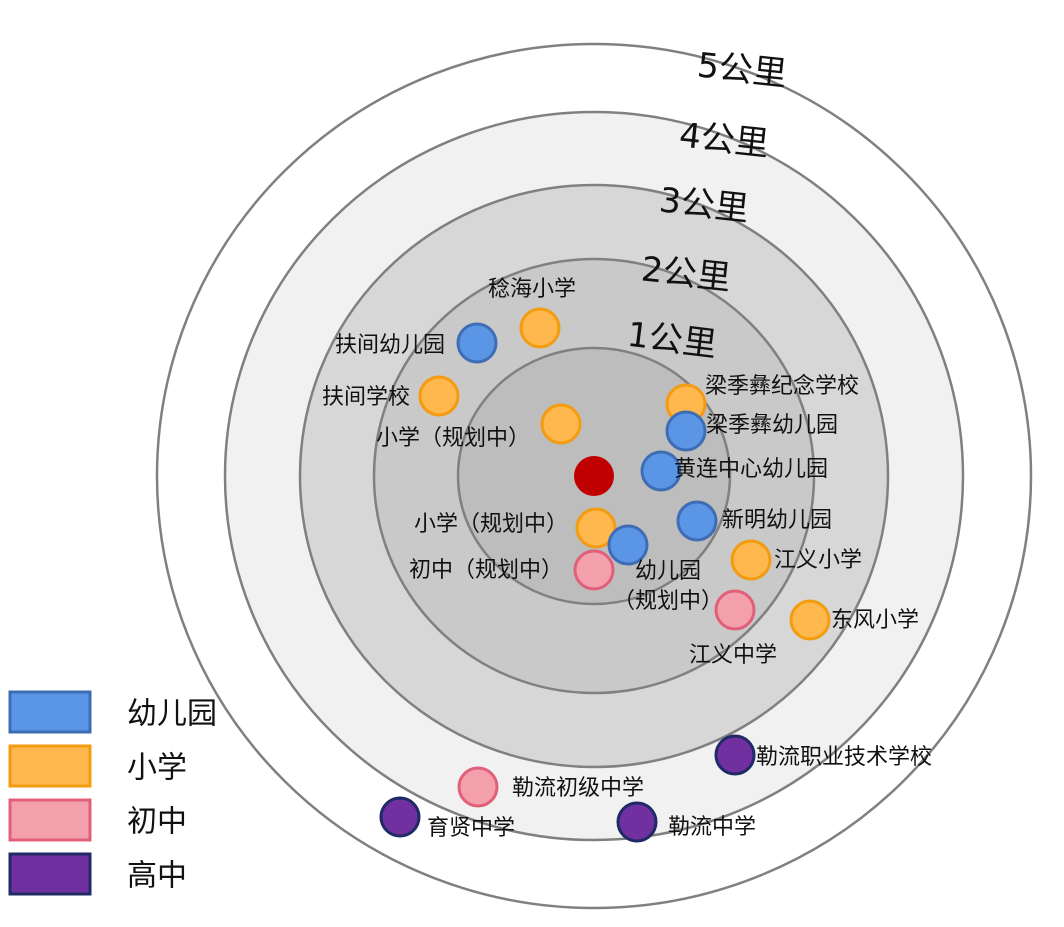 The height and width of the screenshot is (927, 1064). I want to click on school-primary-3: 扶间学校, so click(391, 396).